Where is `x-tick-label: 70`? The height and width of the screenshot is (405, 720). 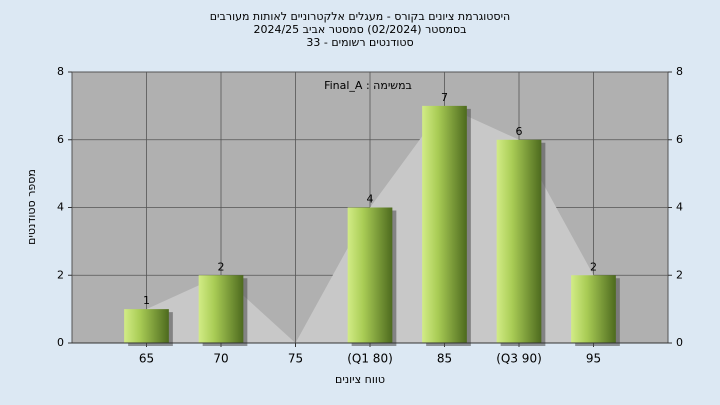 x-tick-label: 70 is located at coordinates (220, 359).